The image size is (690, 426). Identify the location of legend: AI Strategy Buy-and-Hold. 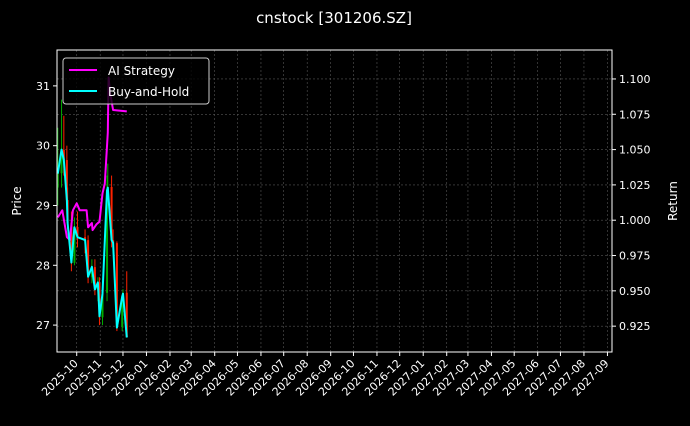
(136, 81).